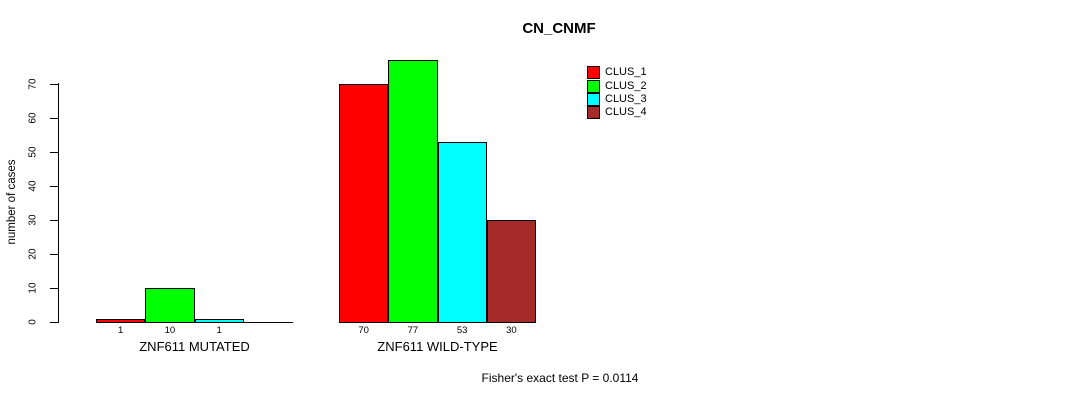  Describe the element at coordinates (559, 28) in the screenshot. I see `chart-title: CN_CNMF` at that location.